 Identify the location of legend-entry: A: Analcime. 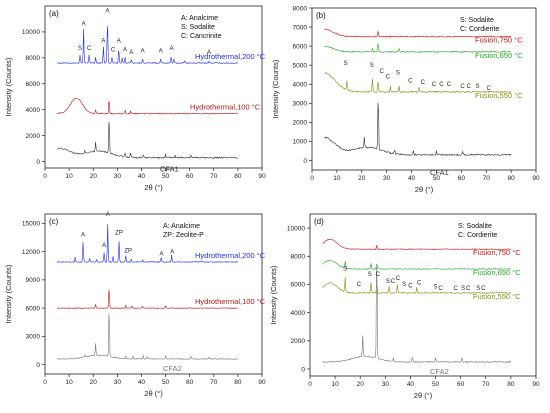
(199, 18).